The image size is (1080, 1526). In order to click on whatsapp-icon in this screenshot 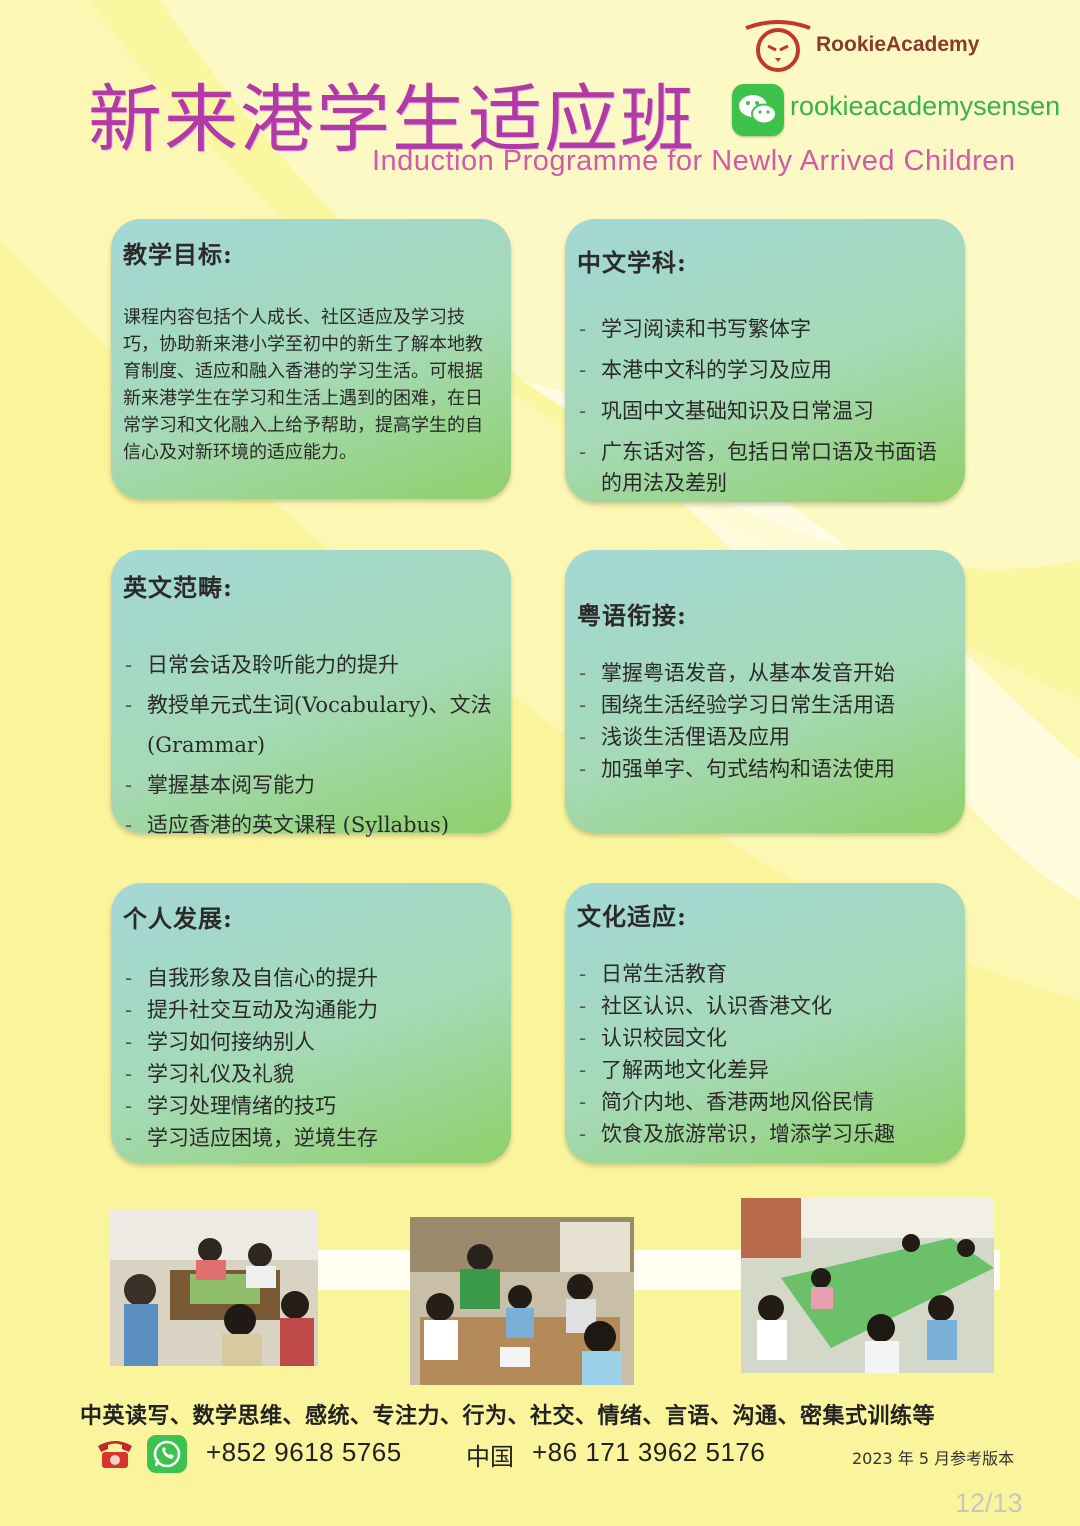, I will do `click(167, 1454)`.